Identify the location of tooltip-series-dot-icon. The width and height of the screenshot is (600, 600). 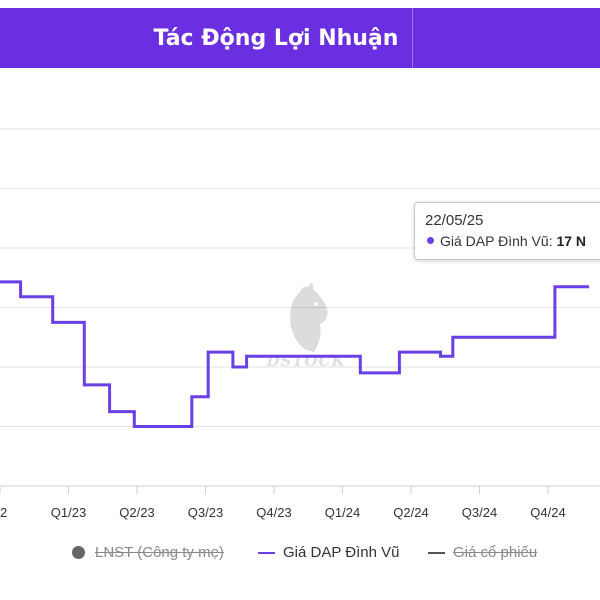
(430, 240).